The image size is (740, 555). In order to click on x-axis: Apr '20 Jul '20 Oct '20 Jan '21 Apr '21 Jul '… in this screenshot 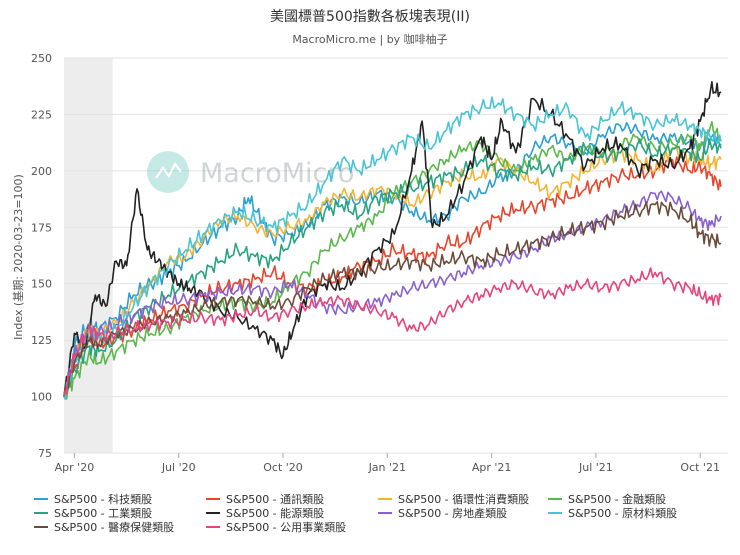, I will do `click(387, 463)`.